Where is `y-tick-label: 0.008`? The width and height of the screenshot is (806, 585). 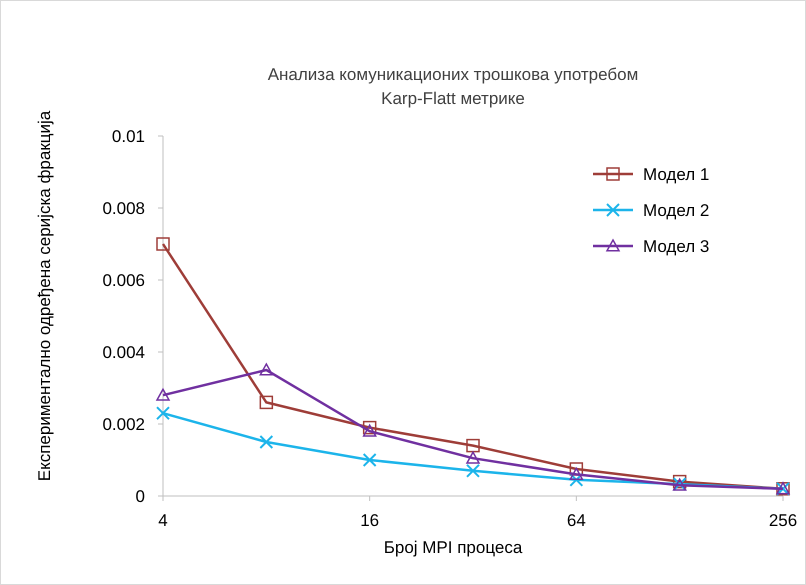 y-tick-label: 0.008 is located at coordinates (123, 208).